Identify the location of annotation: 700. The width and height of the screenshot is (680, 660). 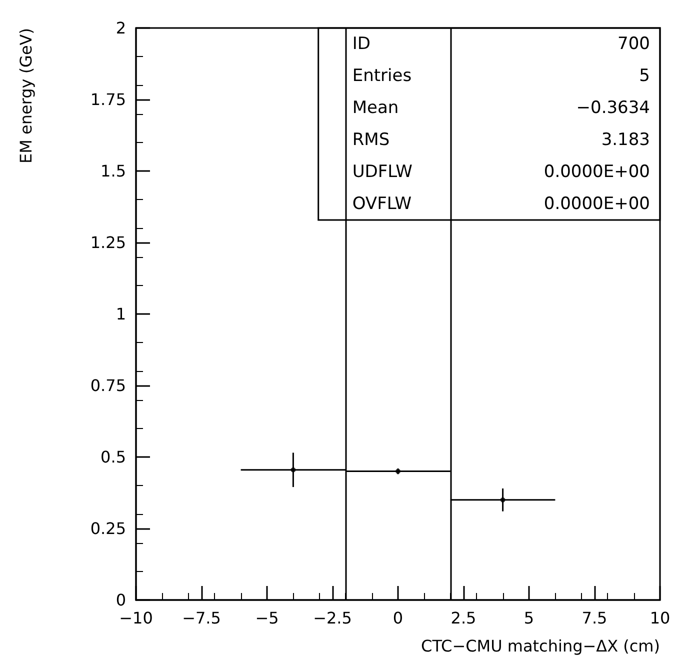
(634, 44).